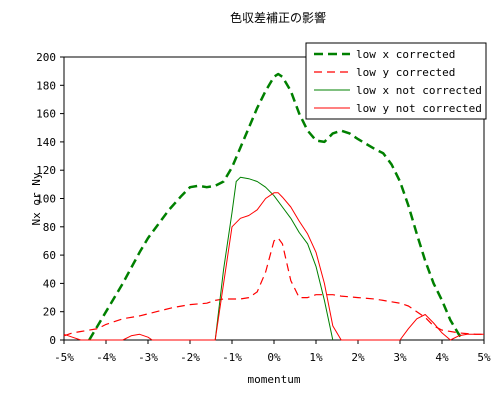 The image size is (500, 400). What do you see at coordinates (49, 255) in the screenshot?
I see `y-tick-label: 60` at bounding box center [49, 255].